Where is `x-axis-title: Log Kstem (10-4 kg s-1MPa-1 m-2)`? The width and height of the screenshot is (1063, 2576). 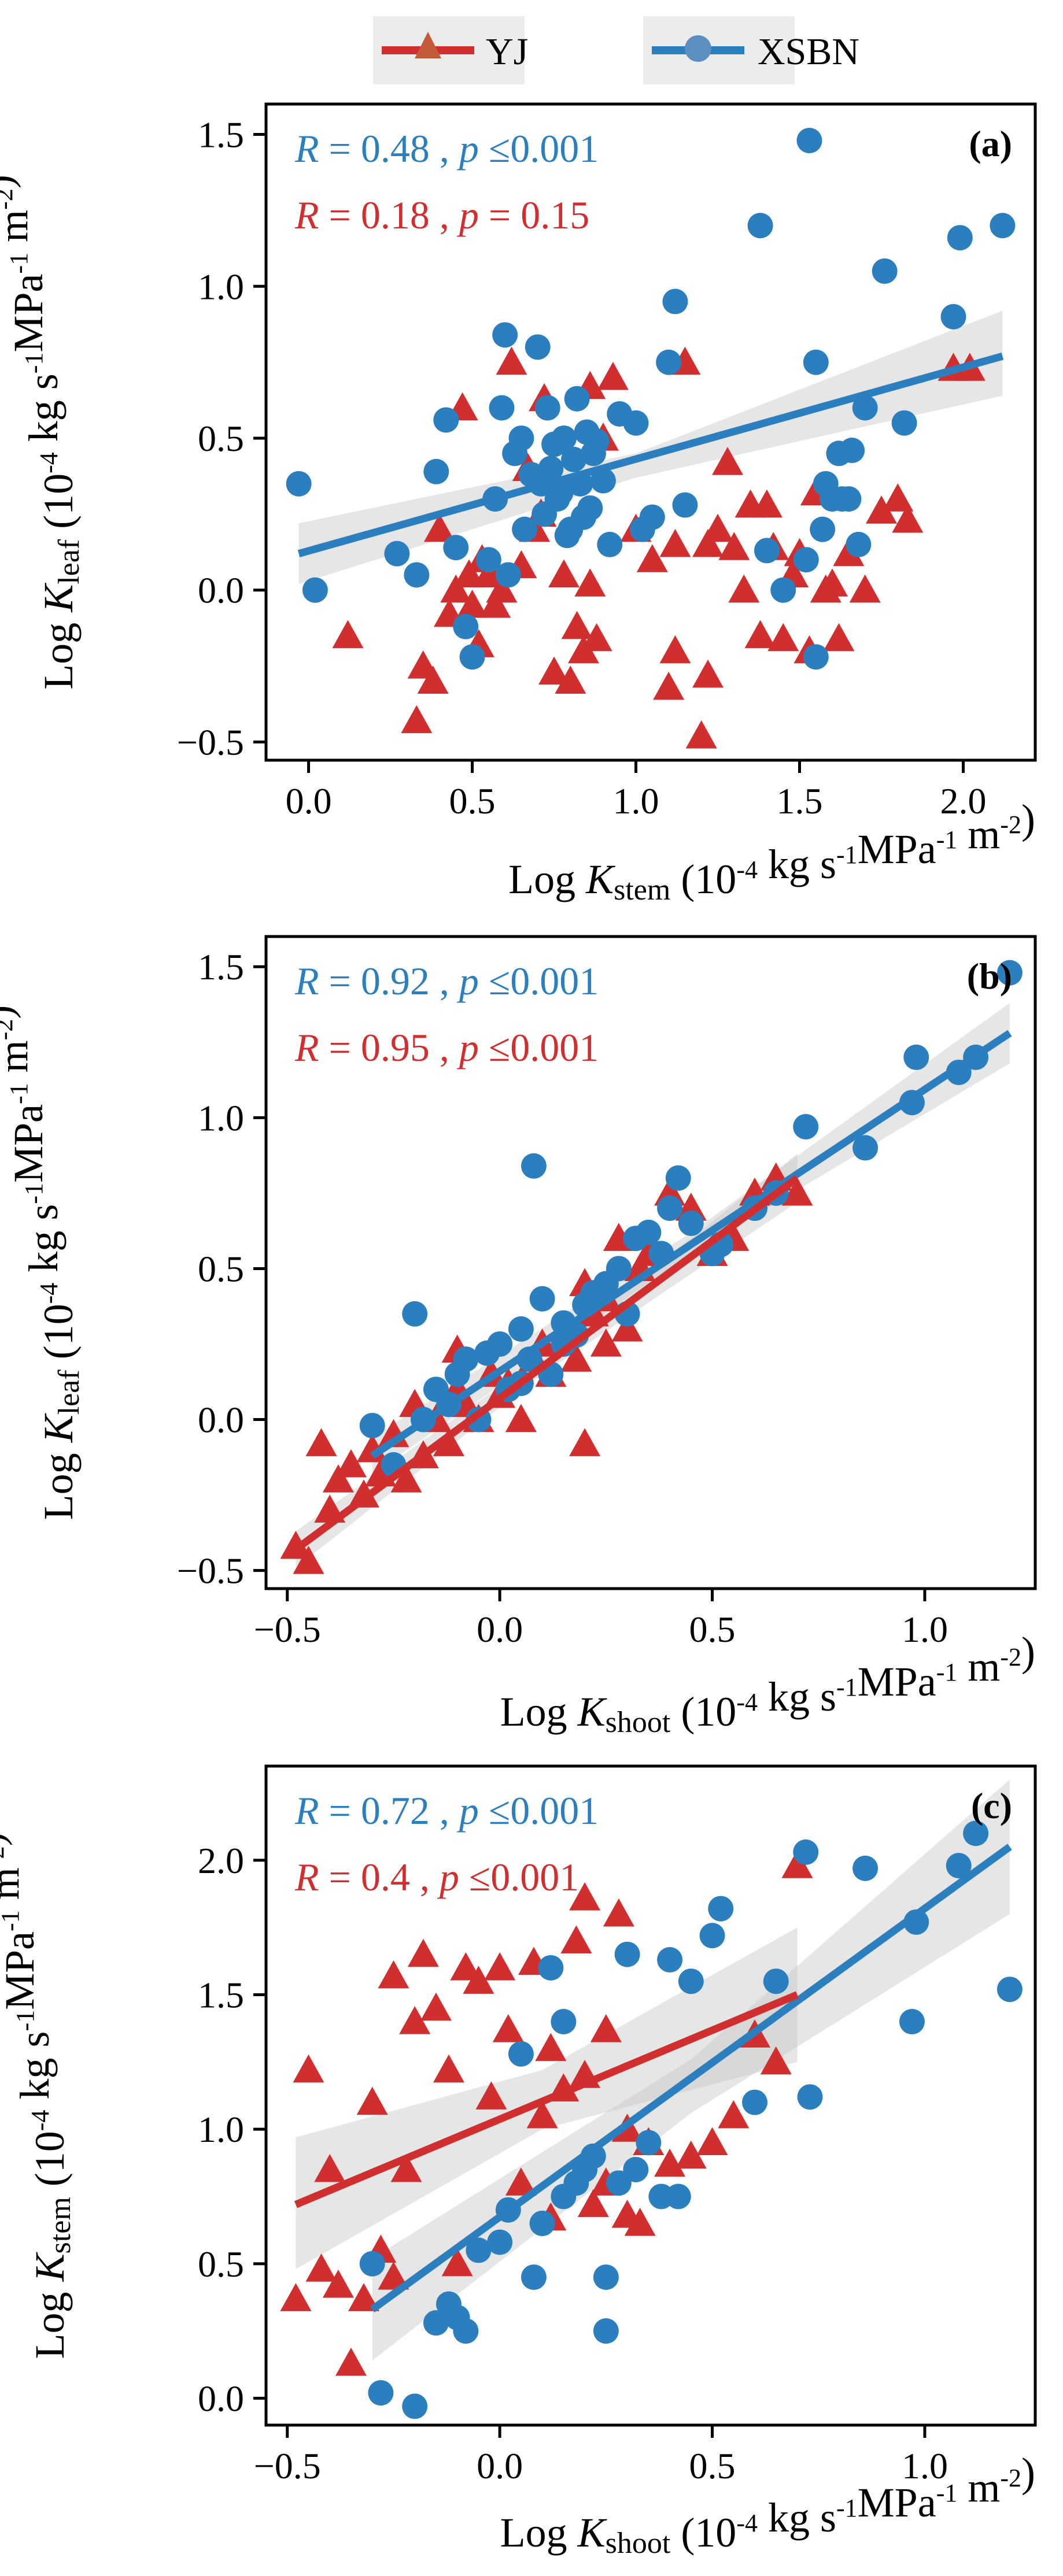 x-axis-title: Log Kstem (10-4 kg s-1MPa-1 m-2) is located at coordinates (771, 851).